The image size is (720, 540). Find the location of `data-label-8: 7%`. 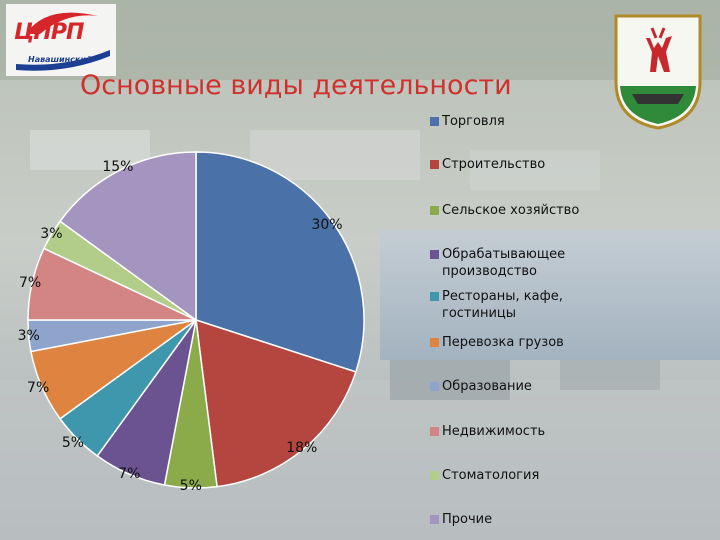

data-label-8: 7% is located at coordinates (30, 282).